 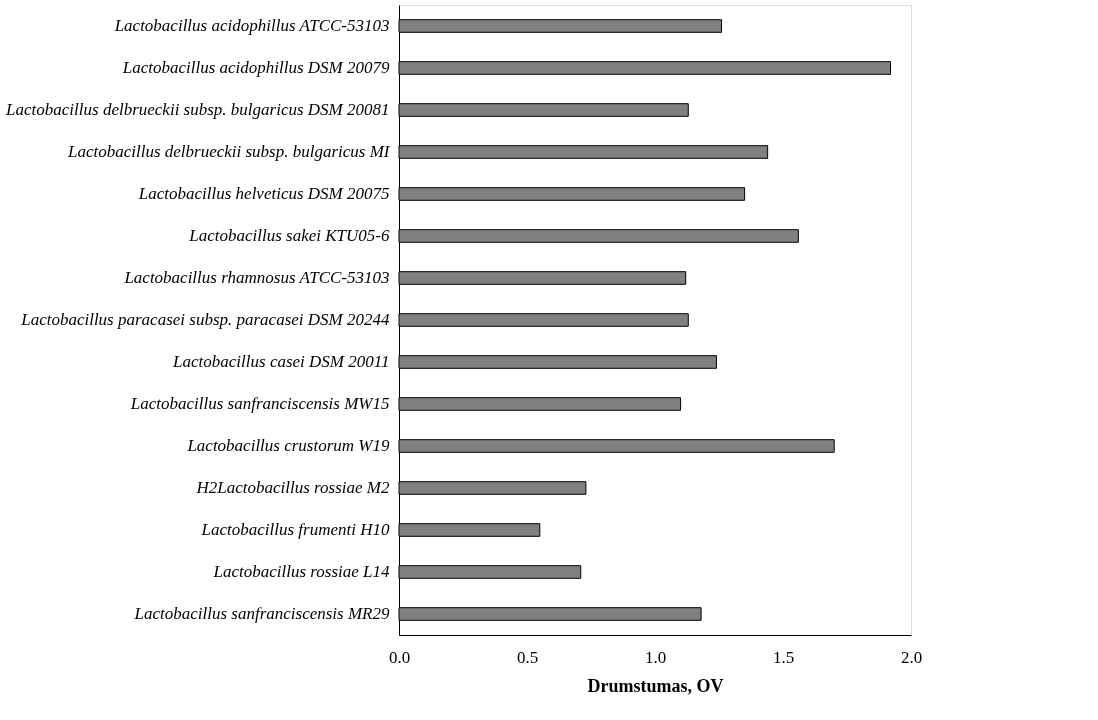 What do you see at coordinates (261, 613) in the screenshot?
I see `y-tick-label: Lactobacillus sanfranciscensis MR29` at bounding box center [261, 613].